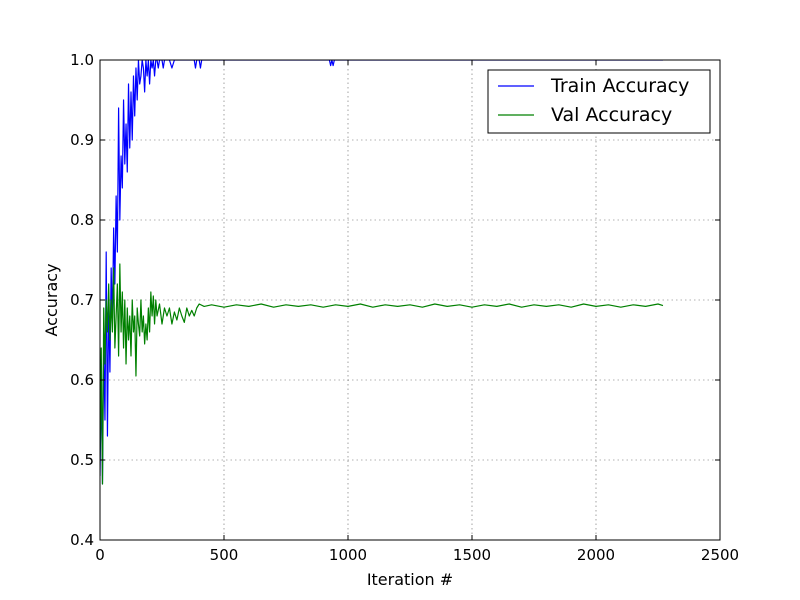 Image resolution: width=800 pixels, height=600 pixels. What do you see at coordinates (51, 299) in the screenshot?
I see `y-axis-title: Accuracy` at bounding box center [51, 299].